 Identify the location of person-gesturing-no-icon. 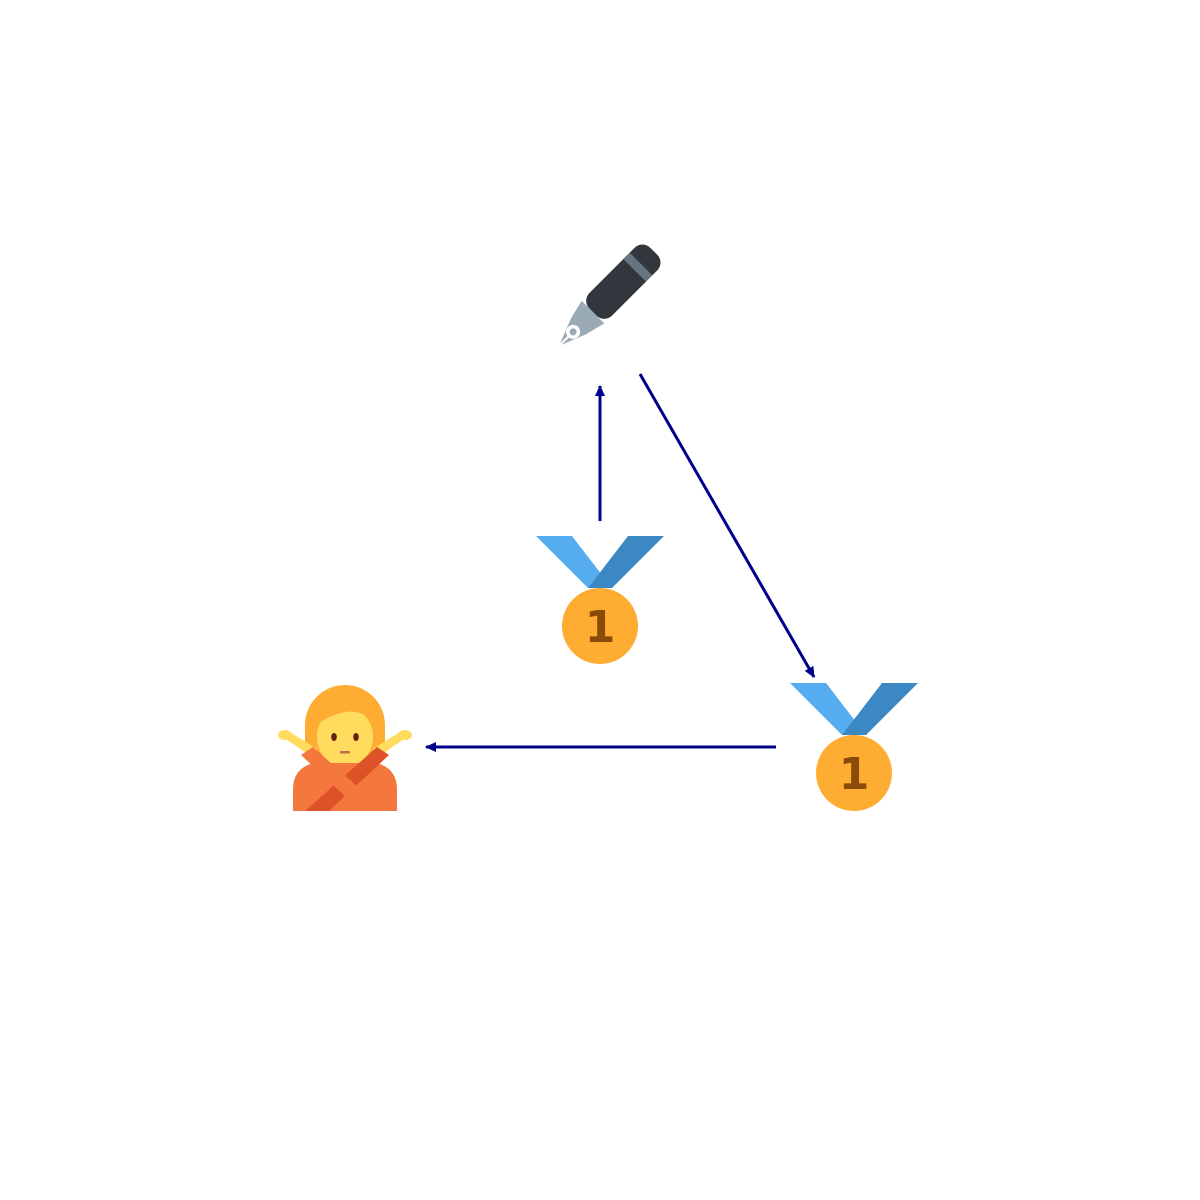
(345, 748).